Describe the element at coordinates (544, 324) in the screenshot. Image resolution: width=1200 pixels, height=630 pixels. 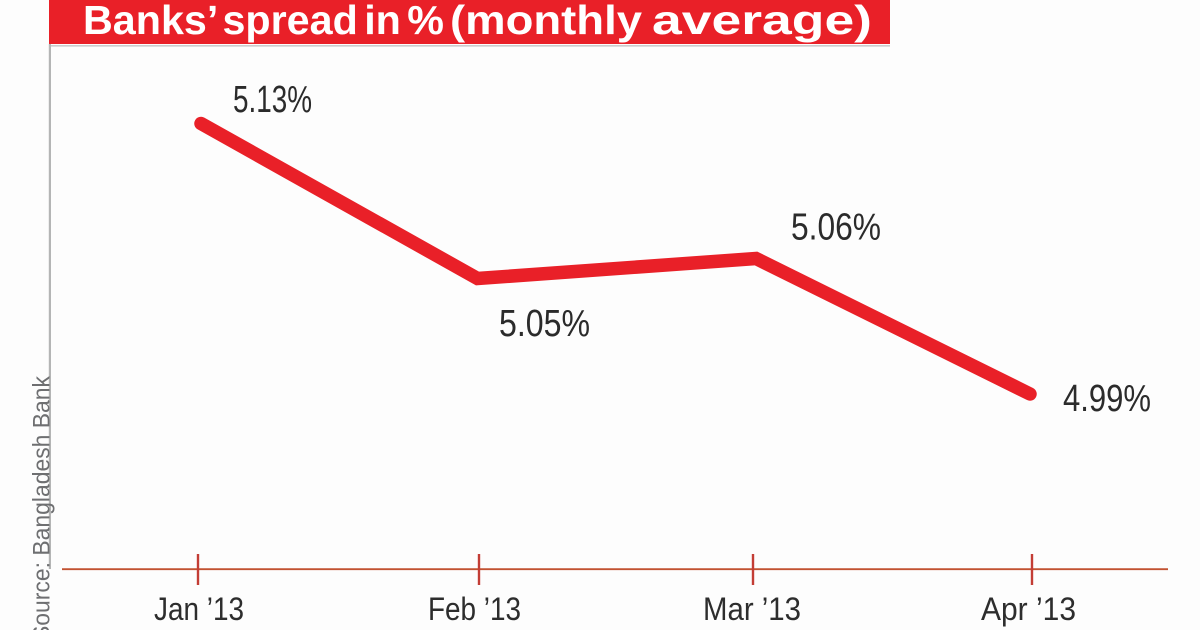
I see `svg-text: 5.05%` at that location.